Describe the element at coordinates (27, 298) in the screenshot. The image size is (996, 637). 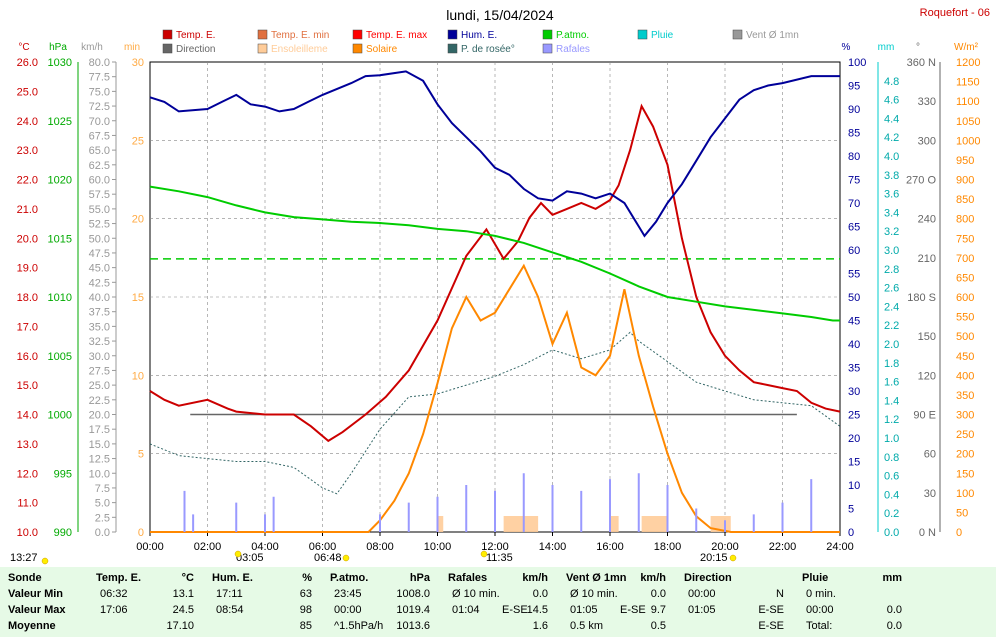
I see `temp-tick: 18.0` at that location.